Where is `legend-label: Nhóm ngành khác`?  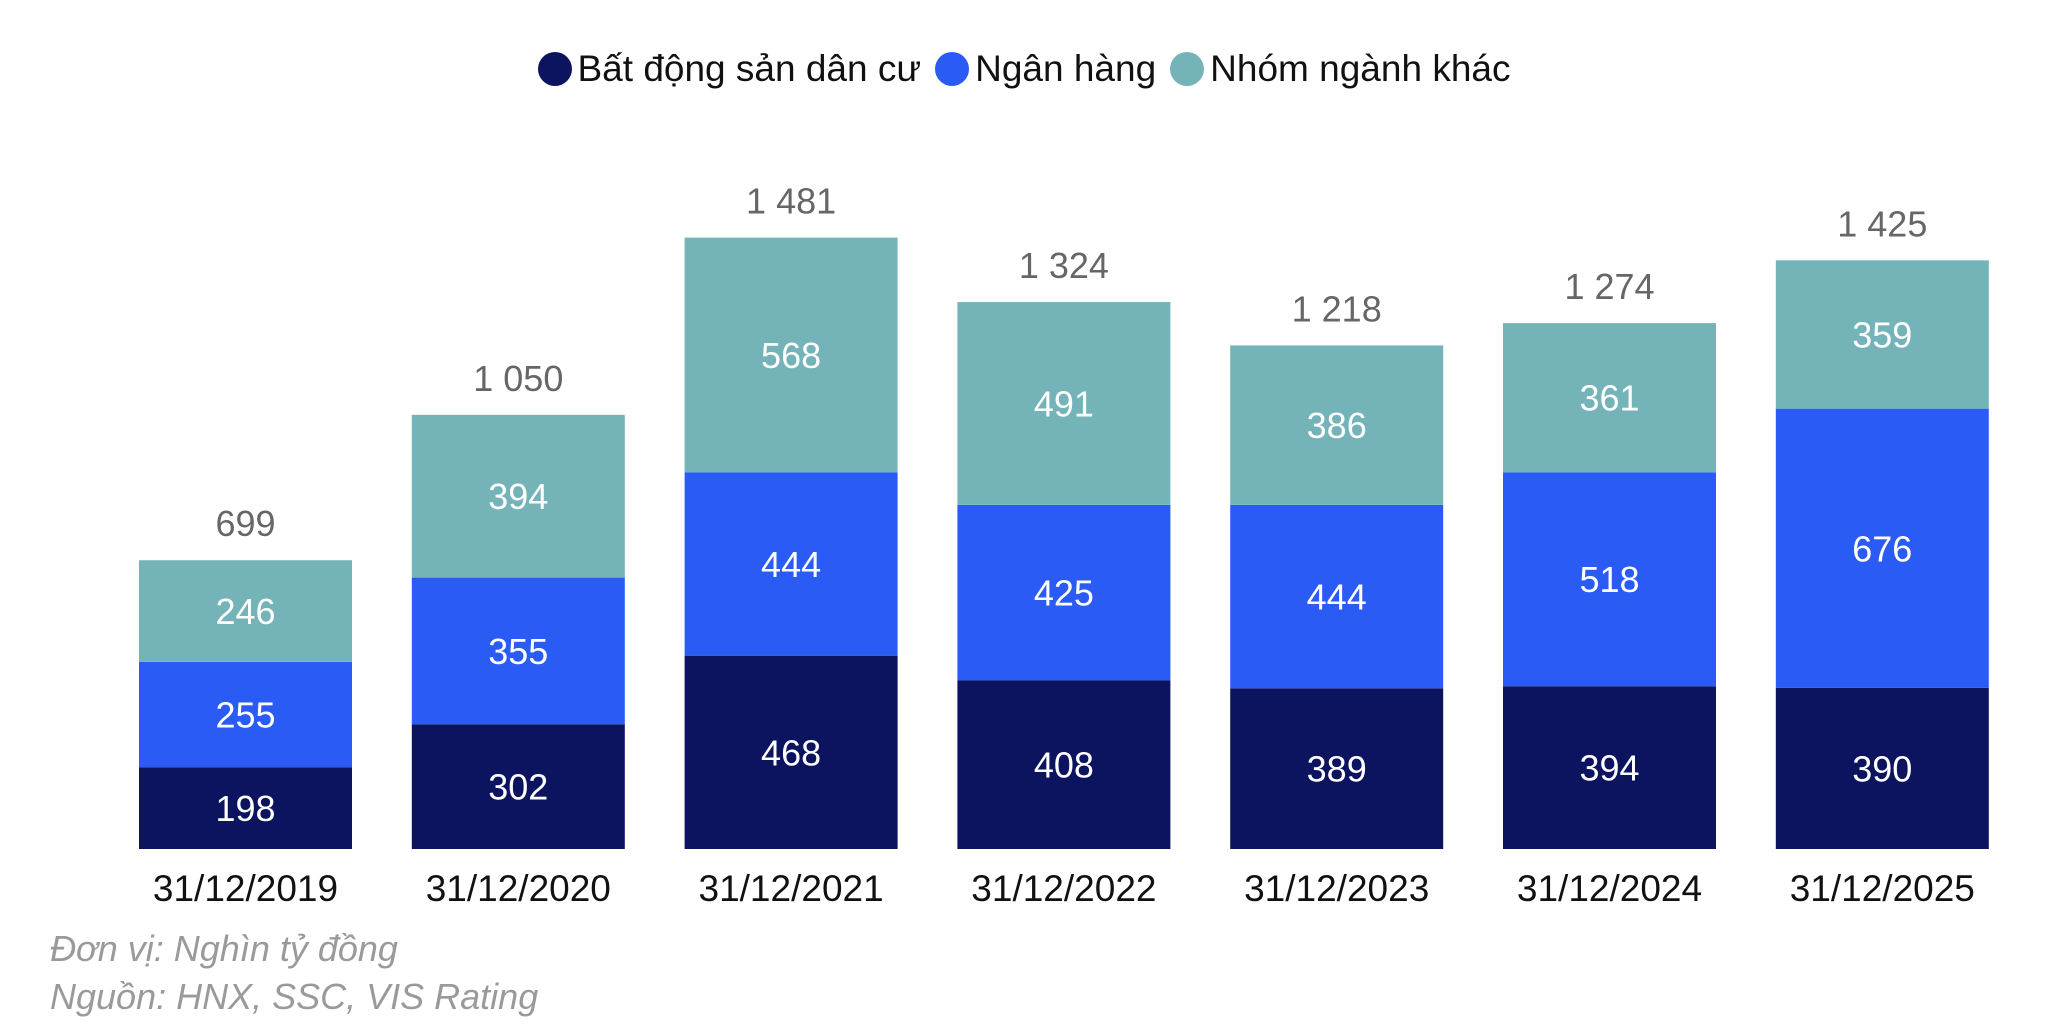
legend-label: Nhóm ngành khác is located at coordinates (1360, 68).